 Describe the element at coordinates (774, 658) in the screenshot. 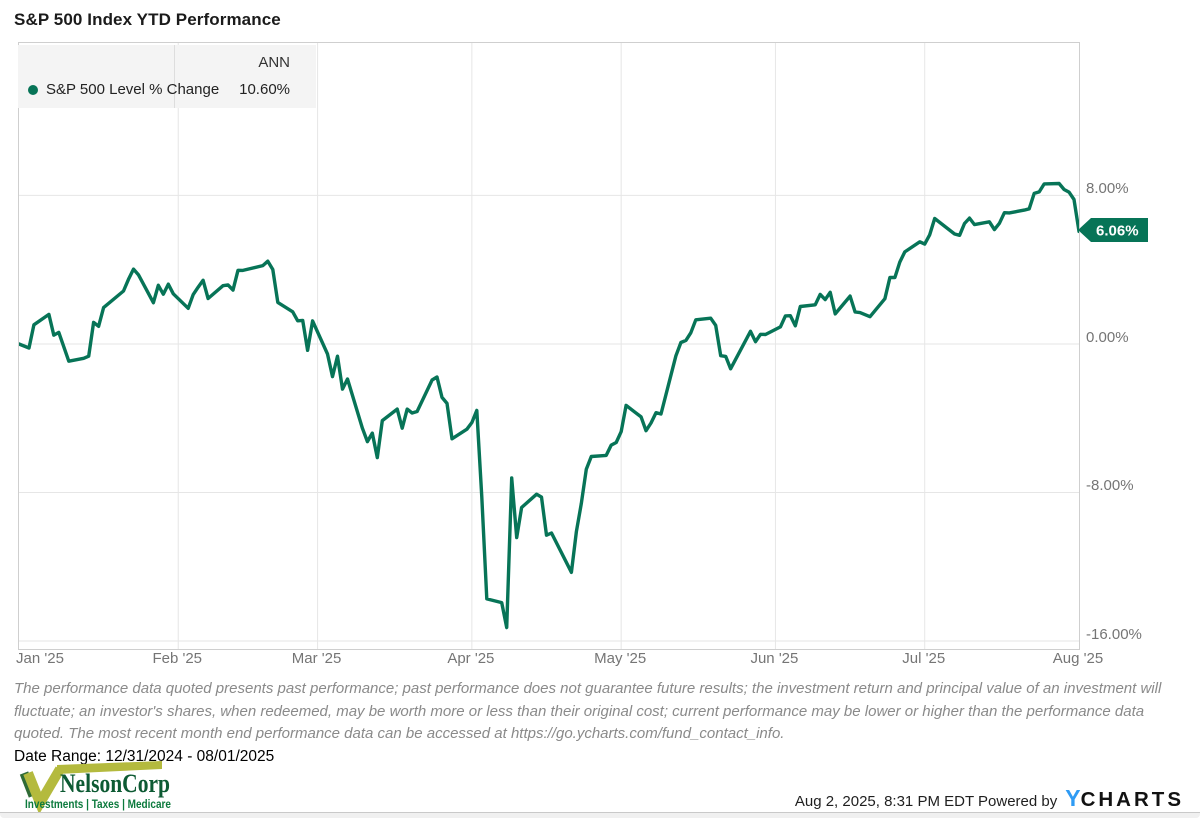

I see `x-axis-tick-label: Jun '25` at that location.